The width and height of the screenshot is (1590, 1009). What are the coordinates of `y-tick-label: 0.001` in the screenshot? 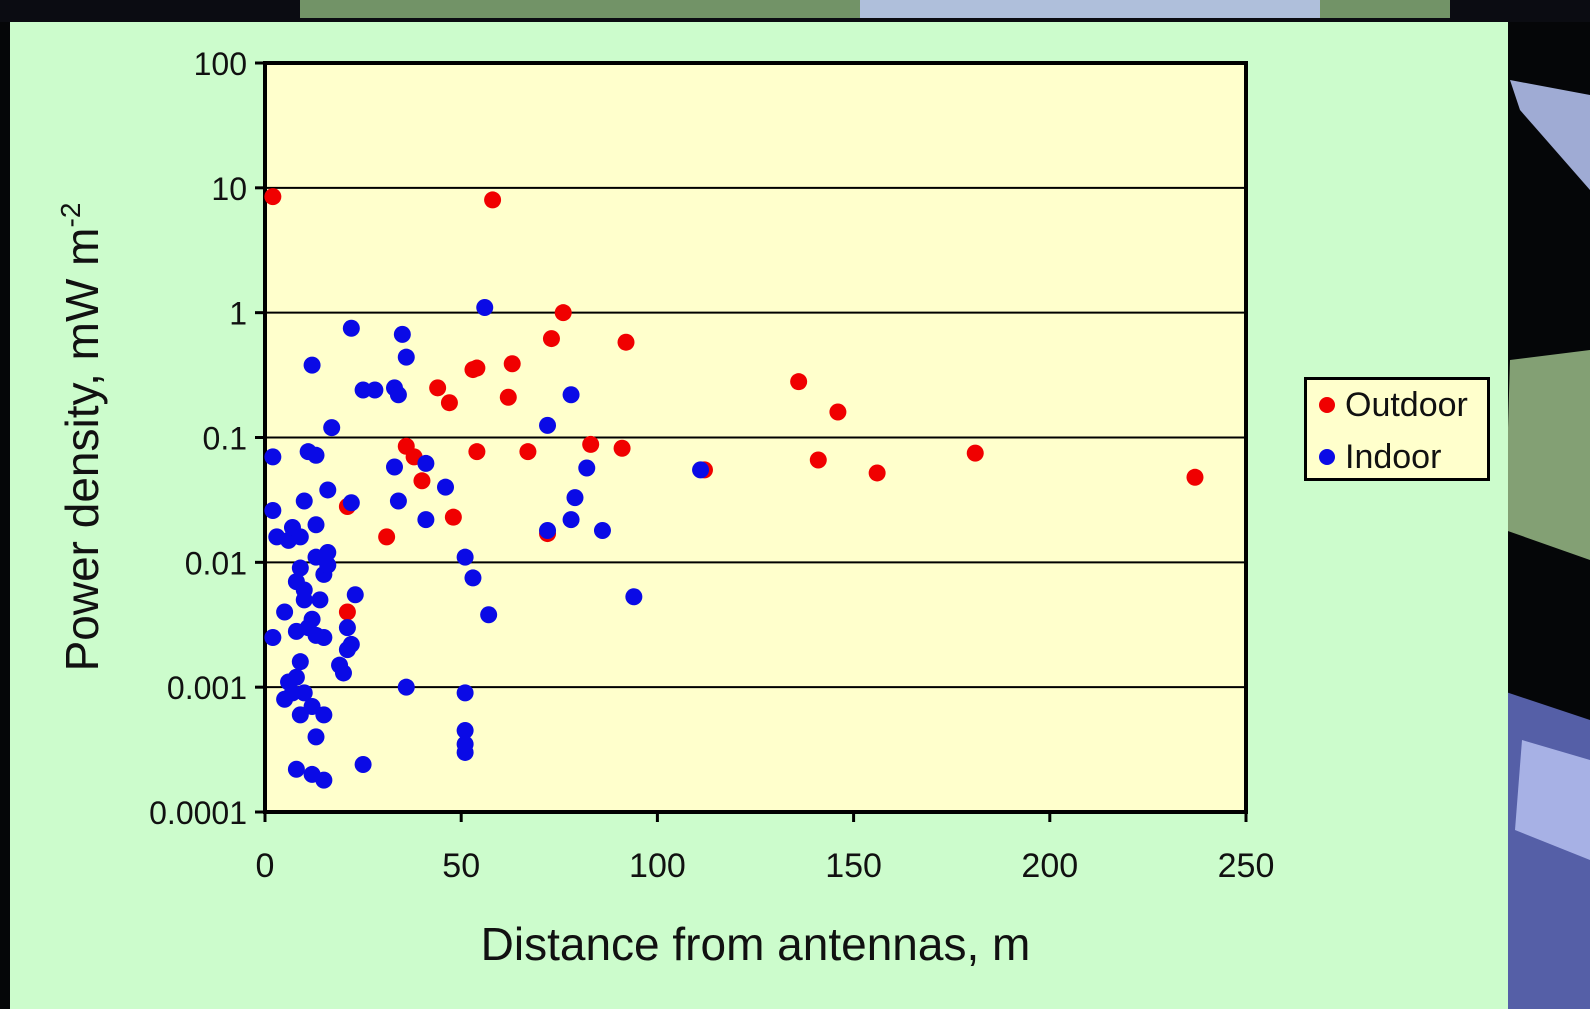 It's located at (207, 688).